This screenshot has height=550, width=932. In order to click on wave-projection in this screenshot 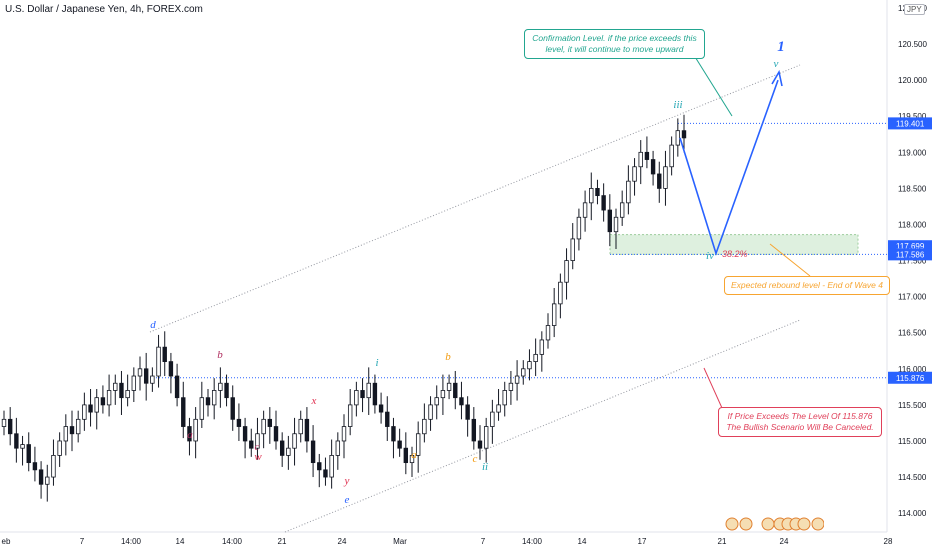, I will do `click(729, 167)`.